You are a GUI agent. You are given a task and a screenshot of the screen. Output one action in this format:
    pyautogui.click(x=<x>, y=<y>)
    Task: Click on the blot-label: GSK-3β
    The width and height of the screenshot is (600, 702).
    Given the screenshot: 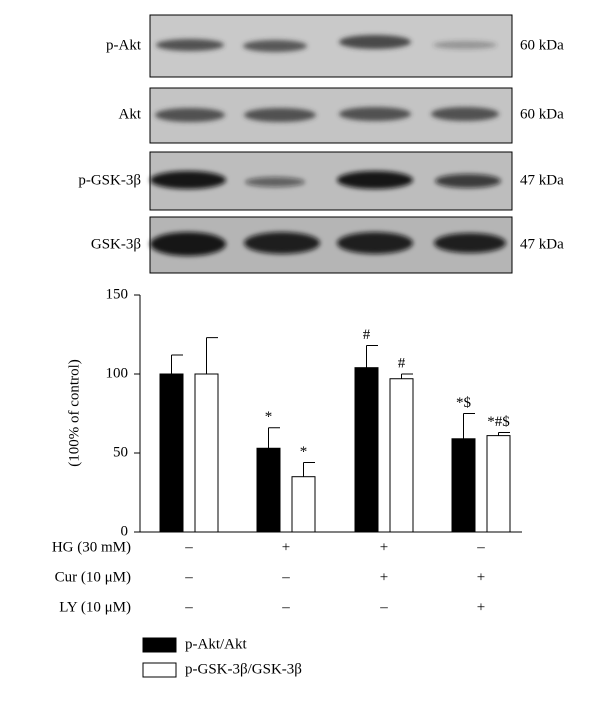 What is the action you would take?
    pyautogui.click(x=116, y=244)
    